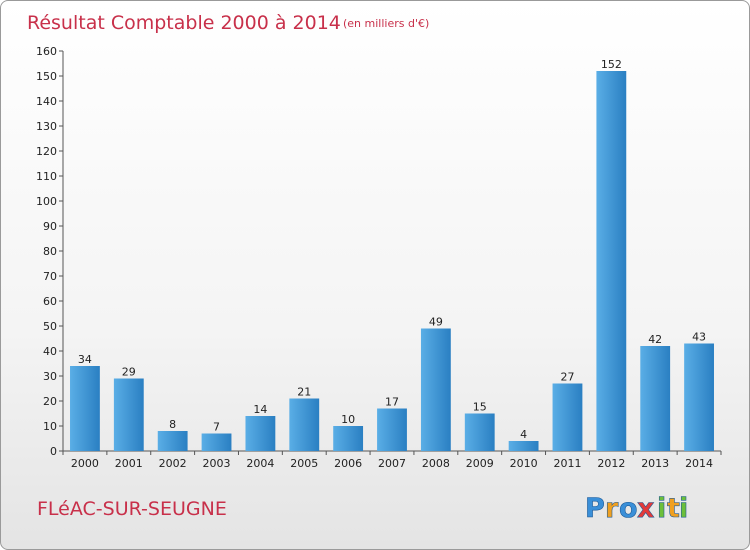 The width and height of the screenshot is (750, 550). What do you see at coordinates (655, 339) in the screenshot?
I see `value-label-2013: 42` at bounding box center [655, 339].